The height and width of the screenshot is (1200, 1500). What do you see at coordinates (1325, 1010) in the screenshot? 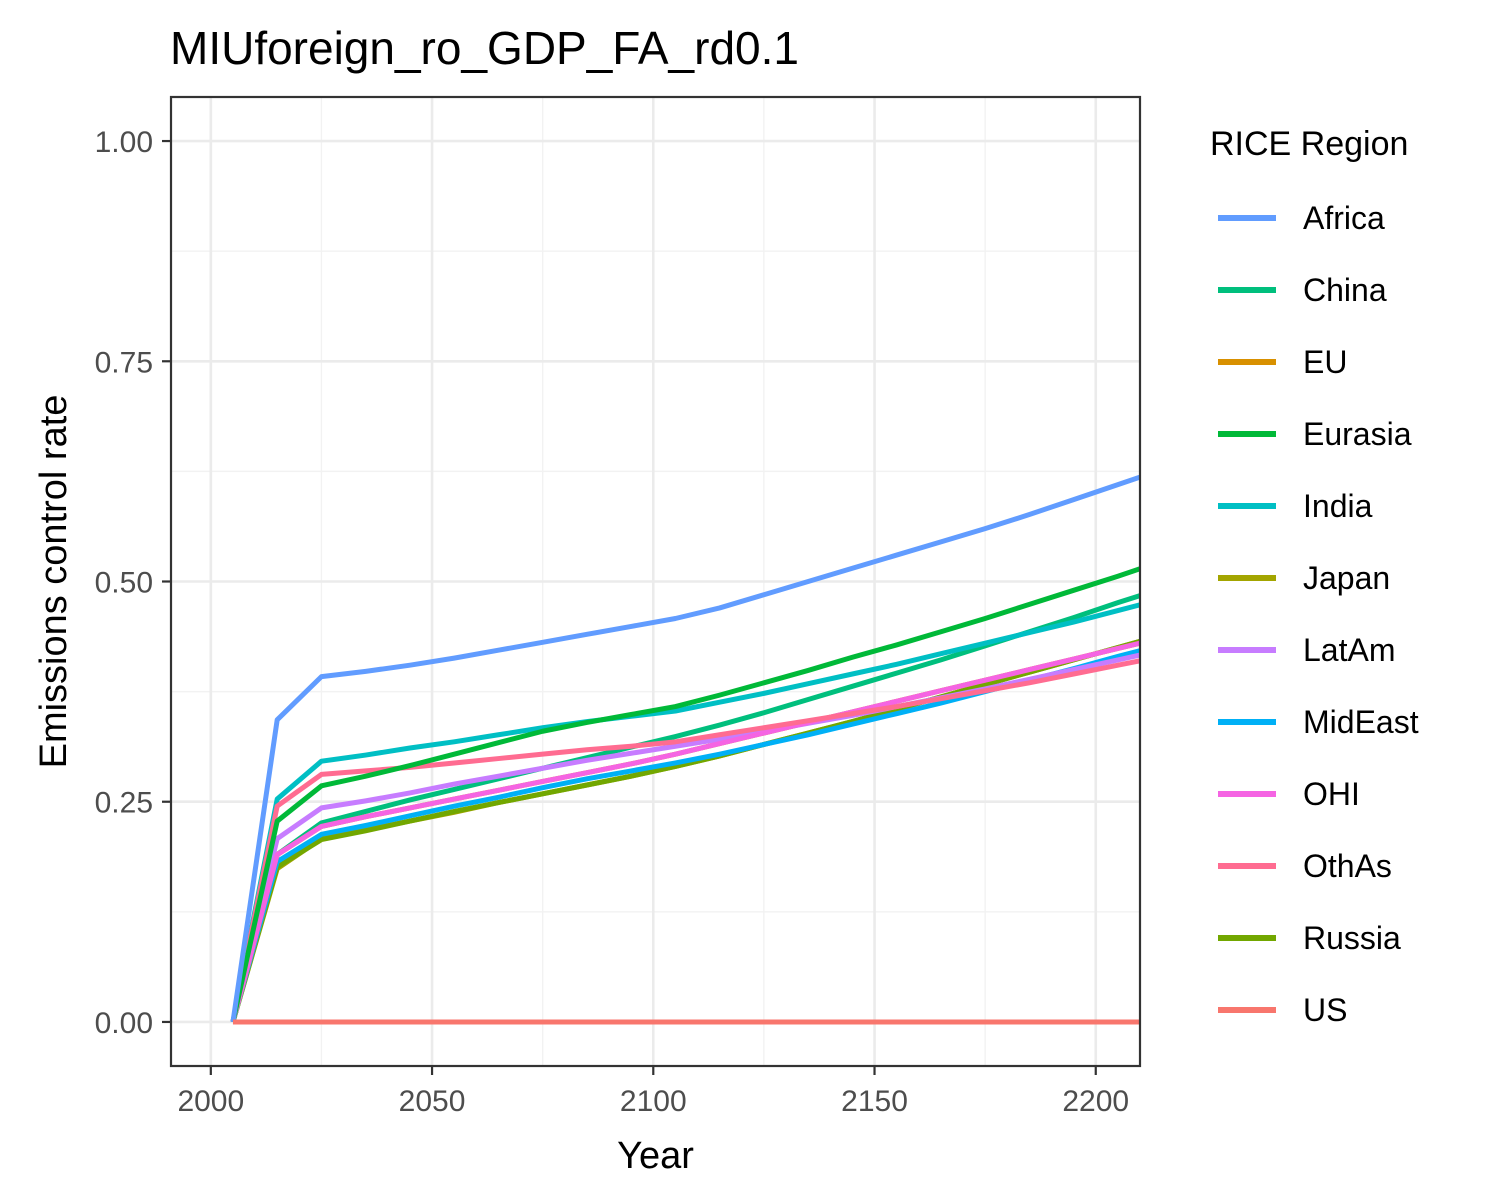
I see `legend-label-us: US` at bounding box center [1325, 1010].